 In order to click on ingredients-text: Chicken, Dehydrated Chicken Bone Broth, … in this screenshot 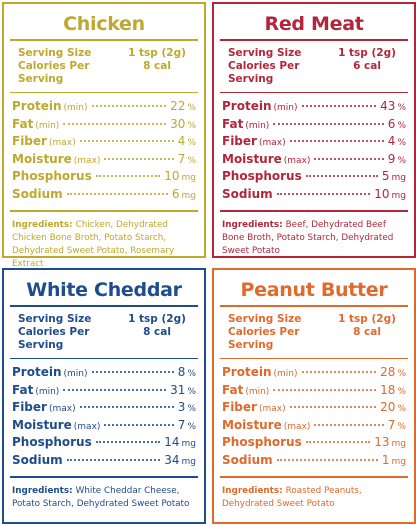, I will do `click(93, 244)`.